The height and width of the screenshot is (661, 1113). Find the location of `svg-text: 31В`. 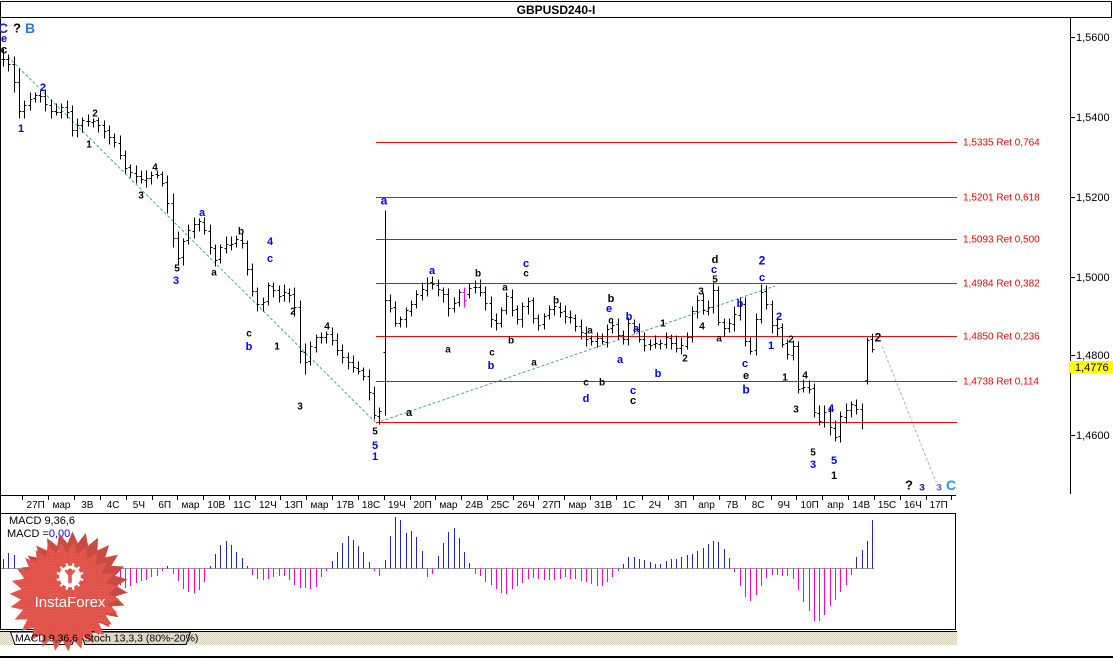

svg-text: 31В is located at coordinates (603, 505).